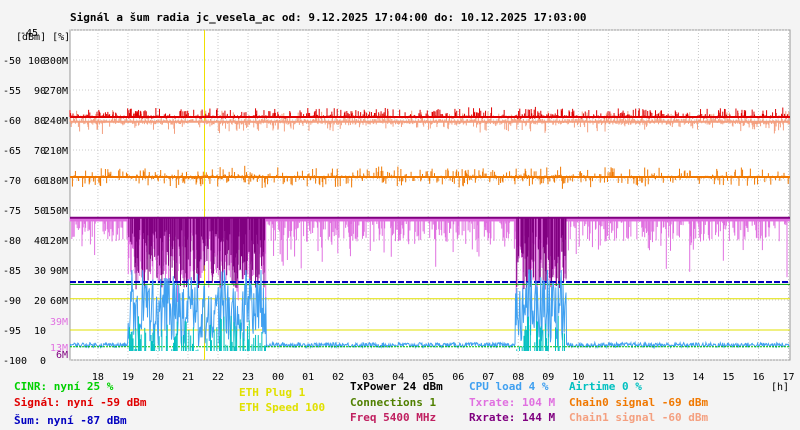 This screenshot has height=430, width=800. What do you see at coordinates (429, 177) in the screenshot?
I see `series-chain0-signal` at bounding box center [429, 177].